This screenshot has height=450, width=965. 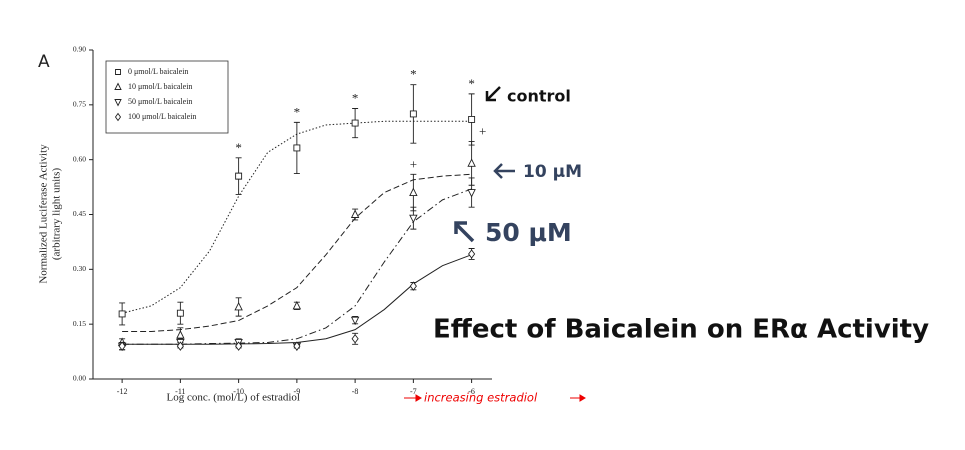 I want to click on legend-box, so click(x=167, y=97).